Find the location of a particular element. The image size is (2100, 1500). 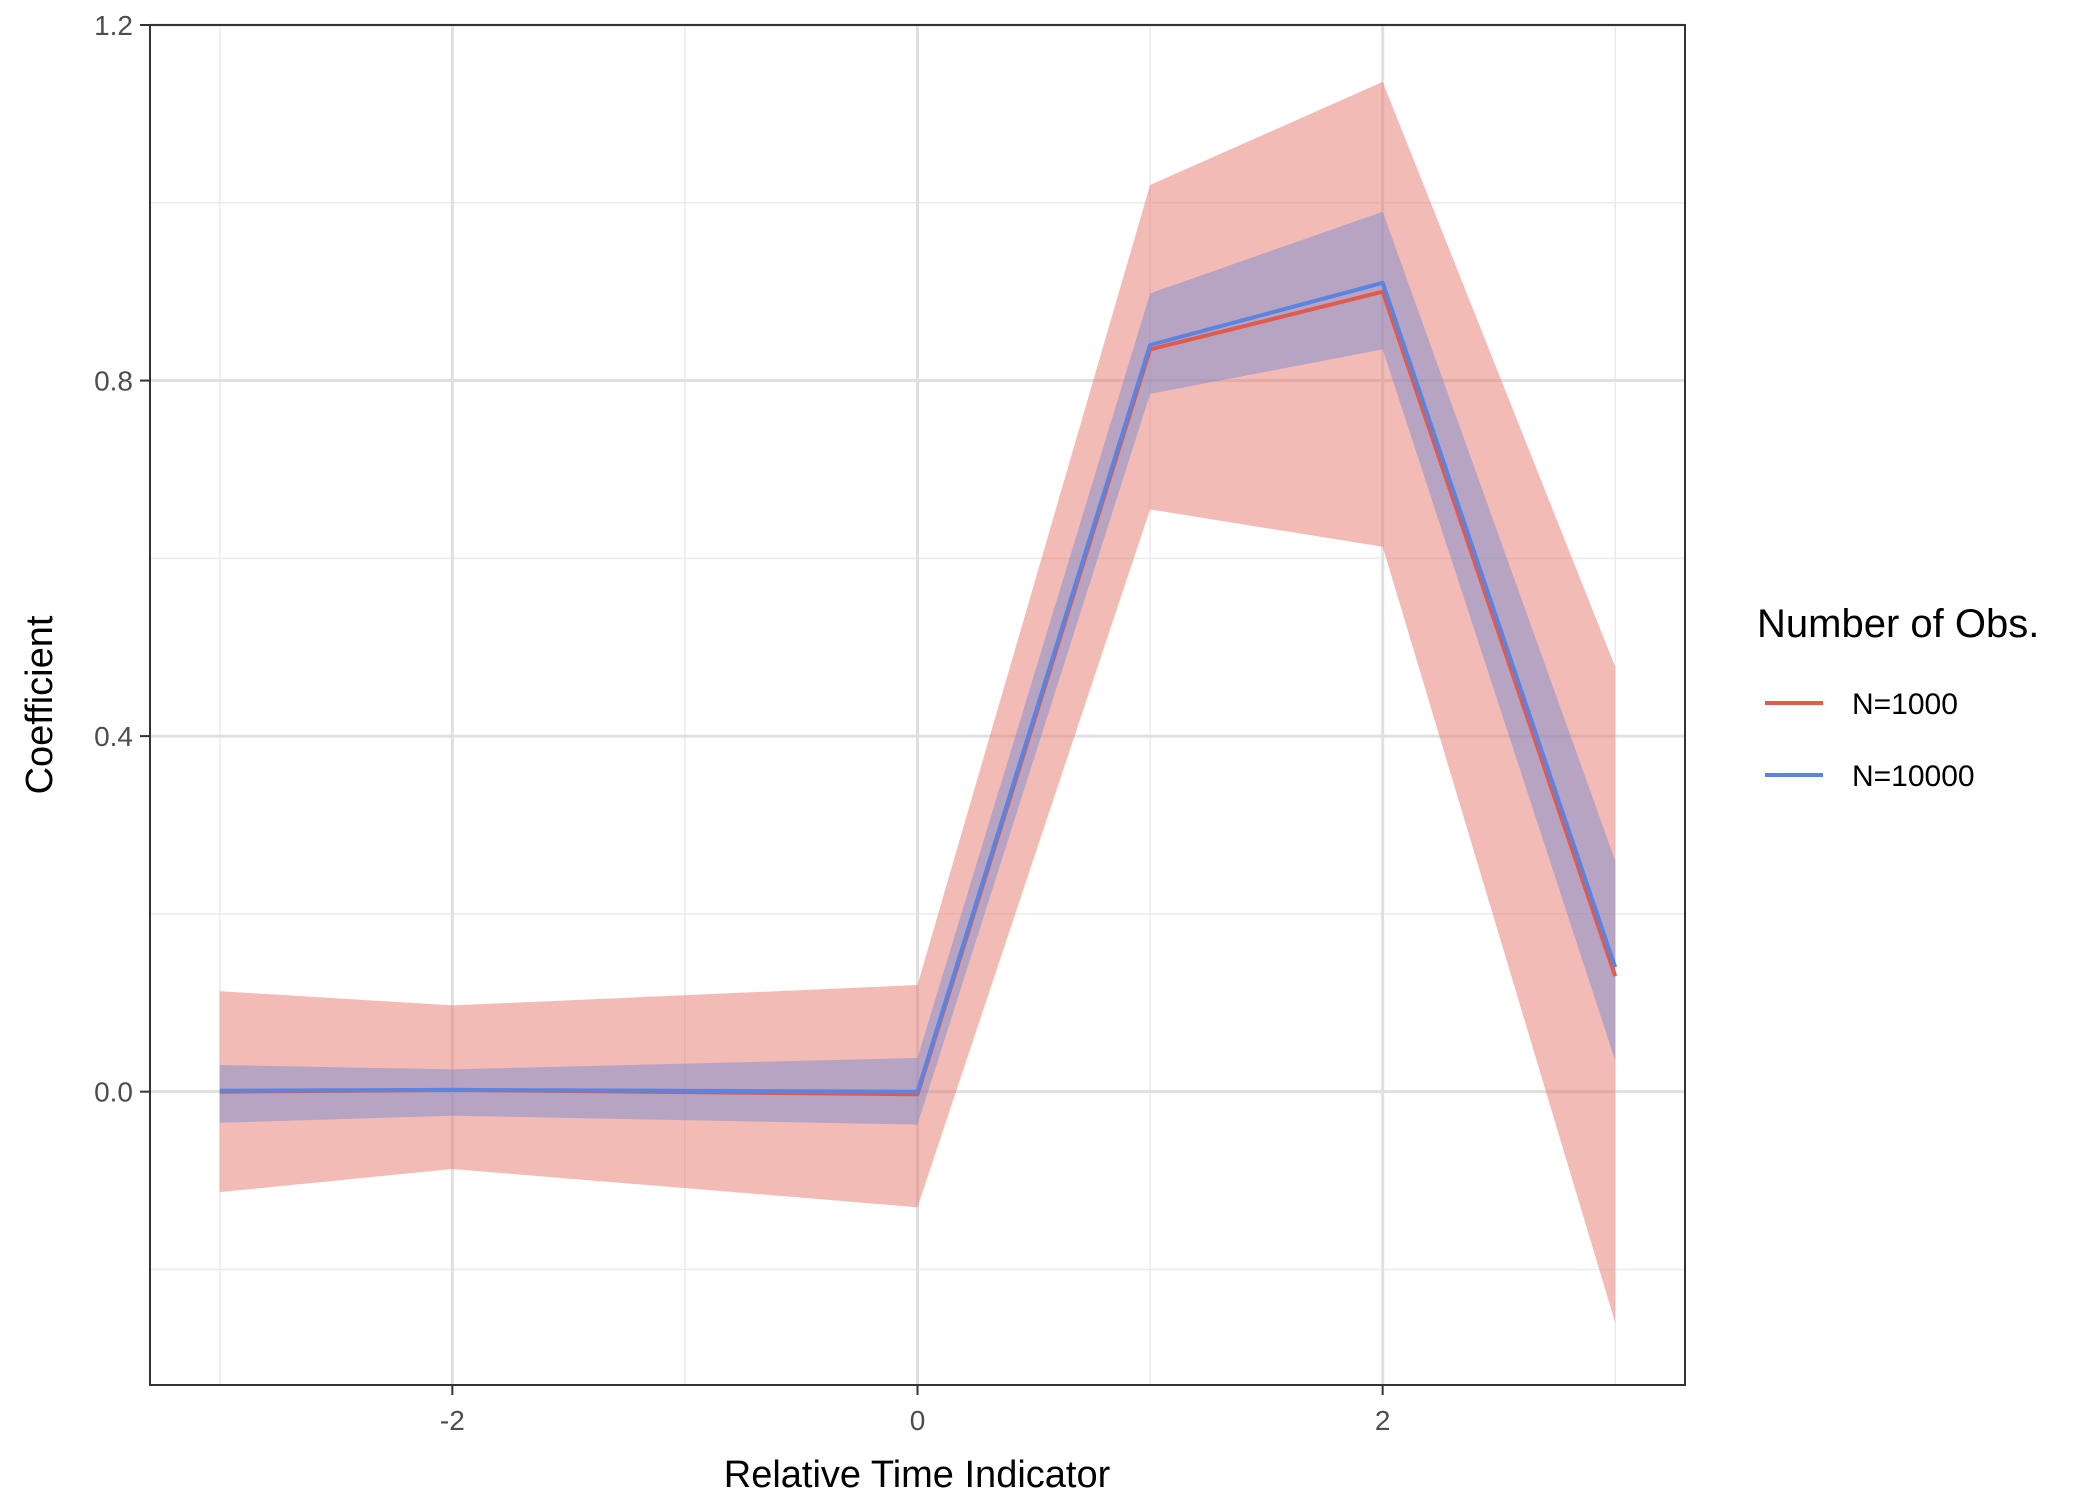

x-tick-label: -2 is located at coordinates (452, 1420).